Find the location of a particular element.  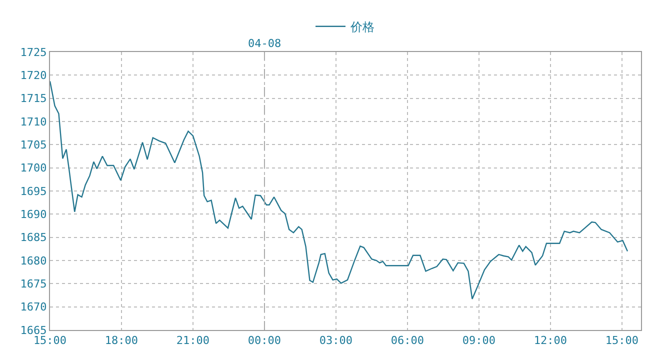

y-tick-label: 1695 is located at coordinates (33, 191).